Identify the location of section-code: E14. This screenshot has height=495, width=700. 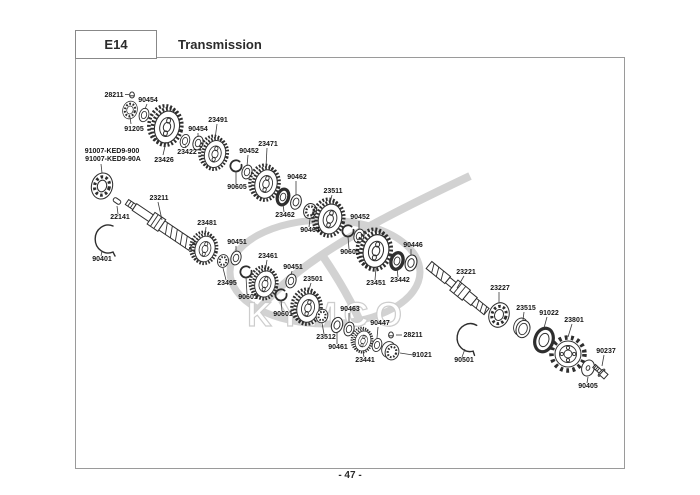
(116, 44).